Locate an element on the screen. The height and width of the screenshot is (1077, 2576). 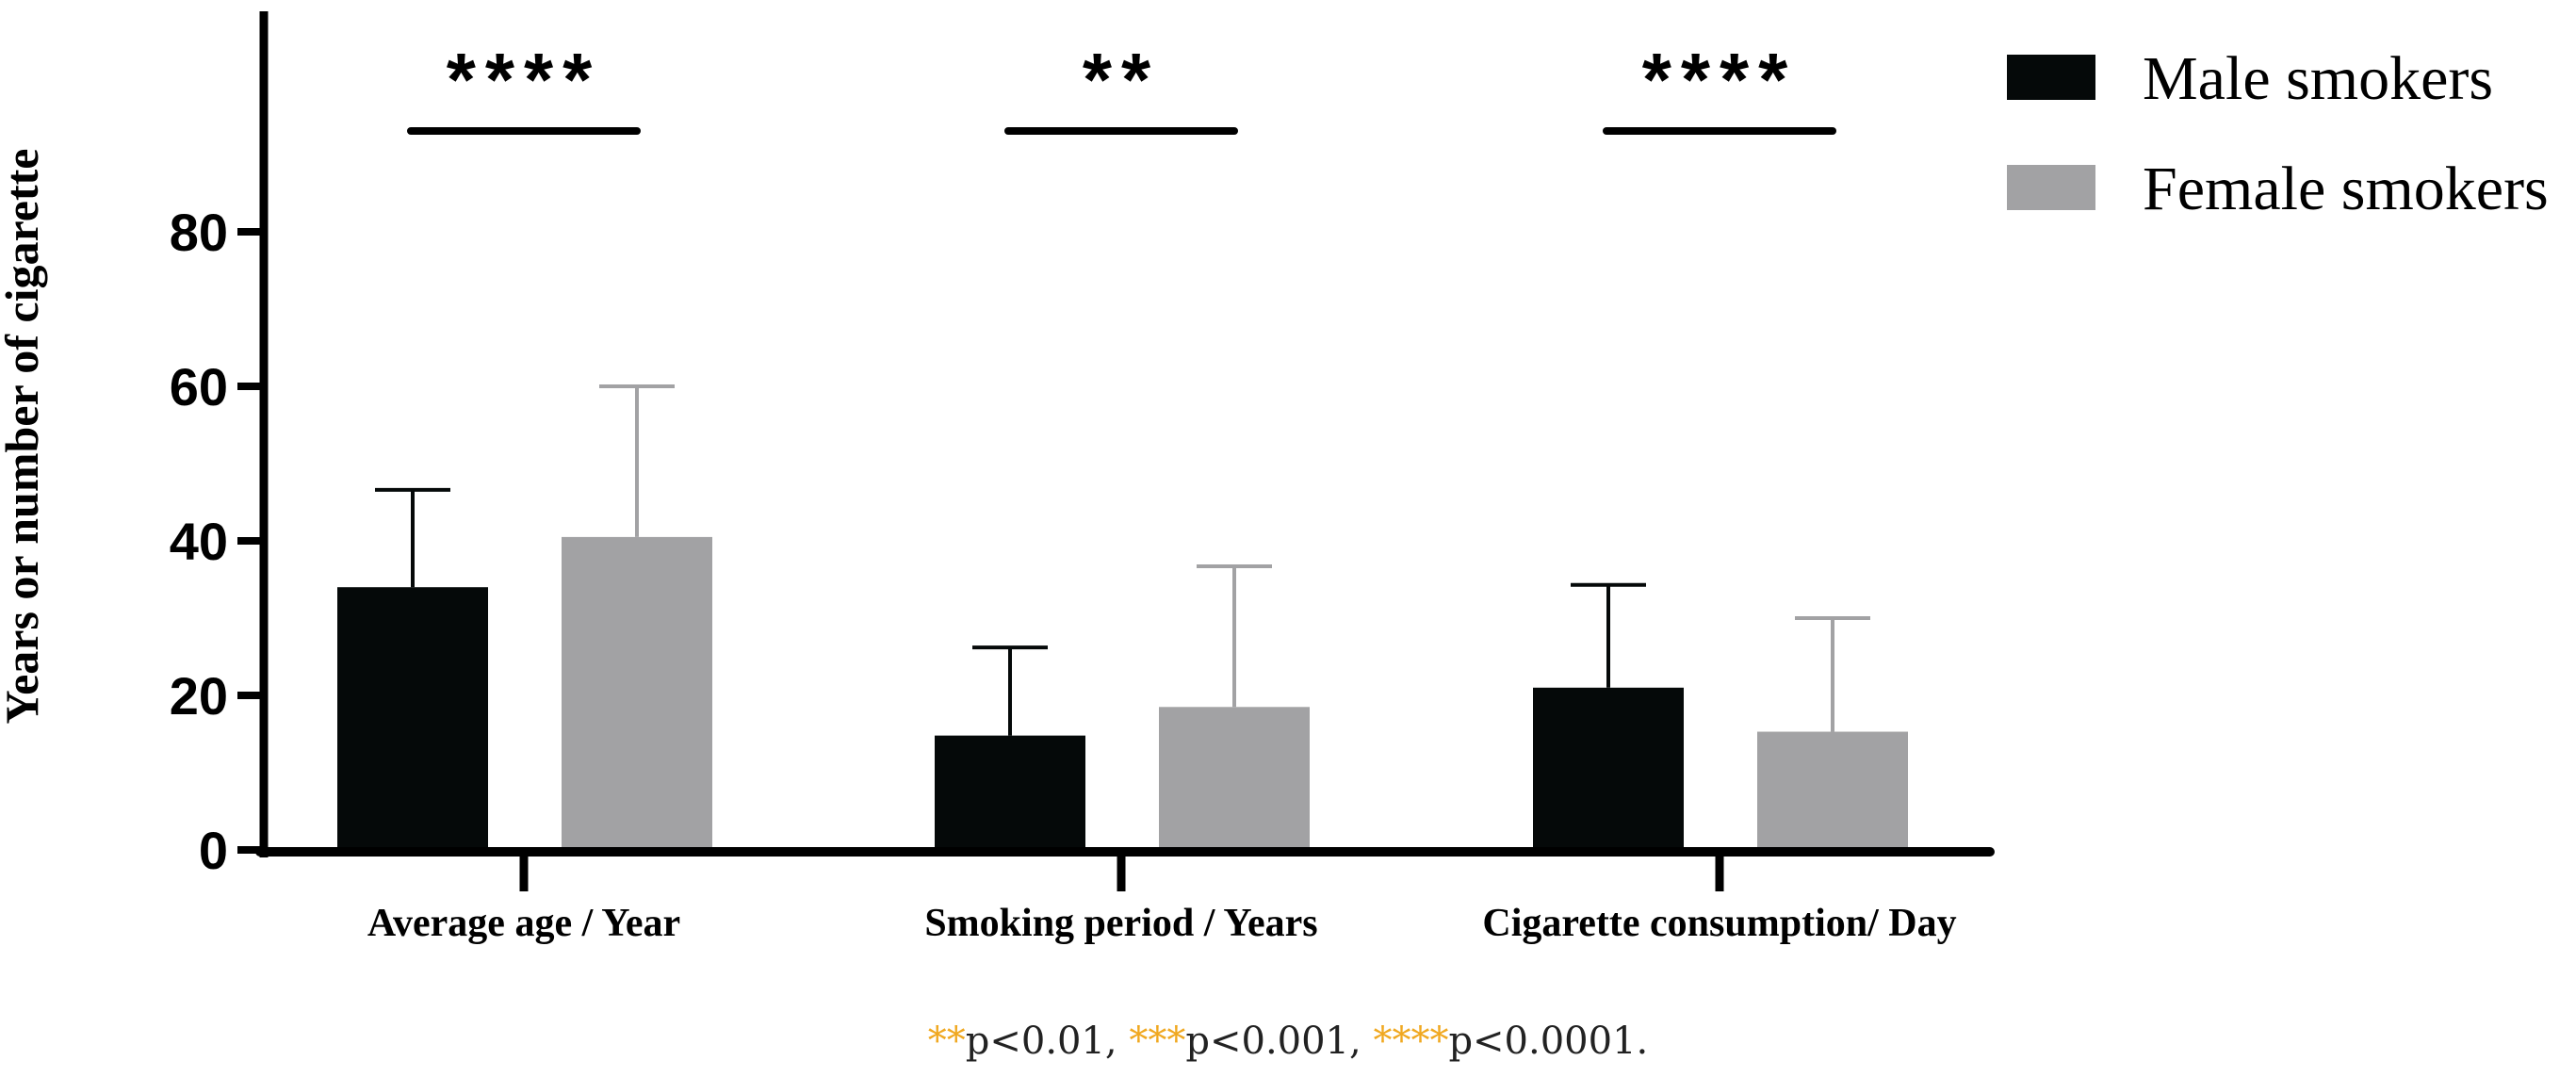
y-tick-label: 60 is located at coordinates (199, 386).